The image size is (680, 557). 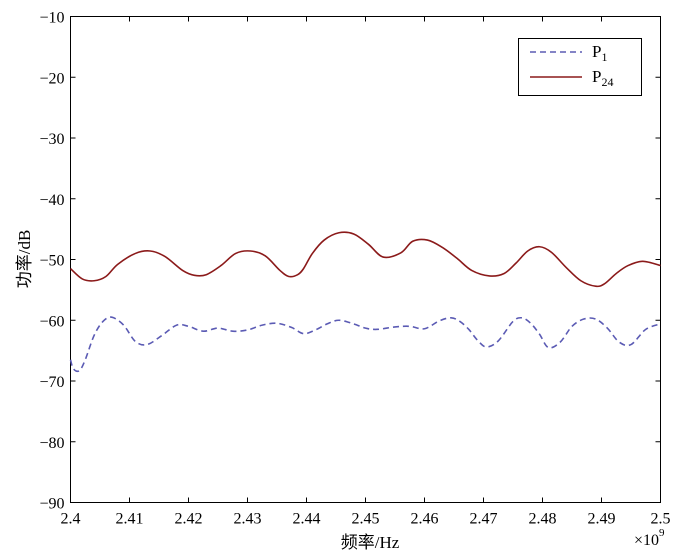 What do you see at coordinates (646, 540) in the screenshot?
I see `x-multiplier-base: ×10` at bounding box center [646, 540].